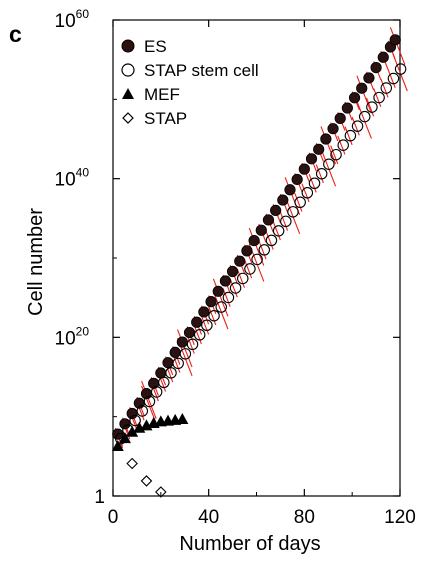 This screenshot has height=565, width=428. I want to click on y-tick-label: 1040, so click(72, 178).